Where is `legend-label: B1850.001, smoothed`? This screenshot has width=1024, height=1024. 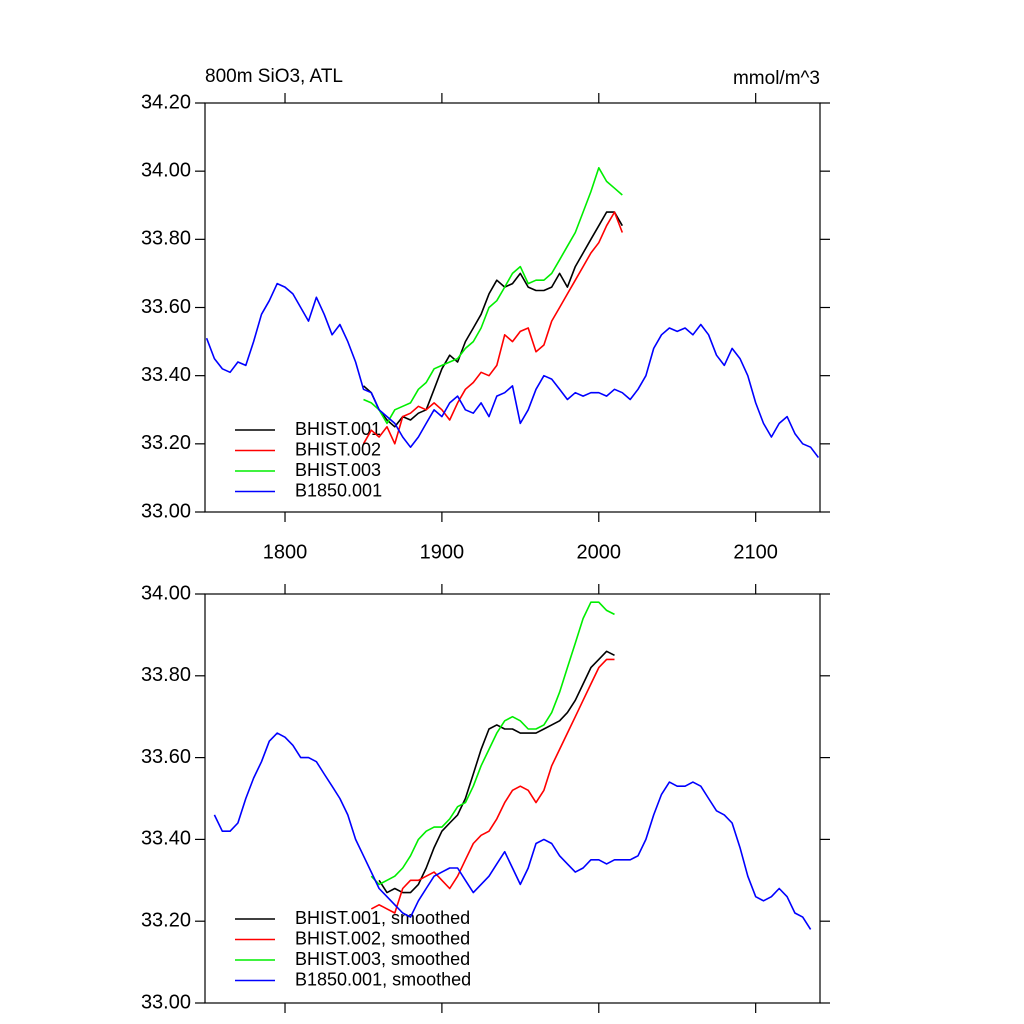
legend-label: B1850.001, smoothed is located at coordinates (383, 979).